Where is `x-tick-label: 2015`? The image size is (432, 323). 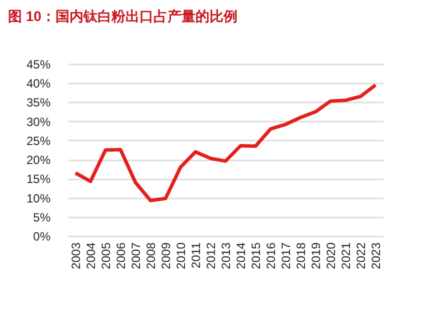
x-tick-label: 2015 is located at coordinates (256, 256).